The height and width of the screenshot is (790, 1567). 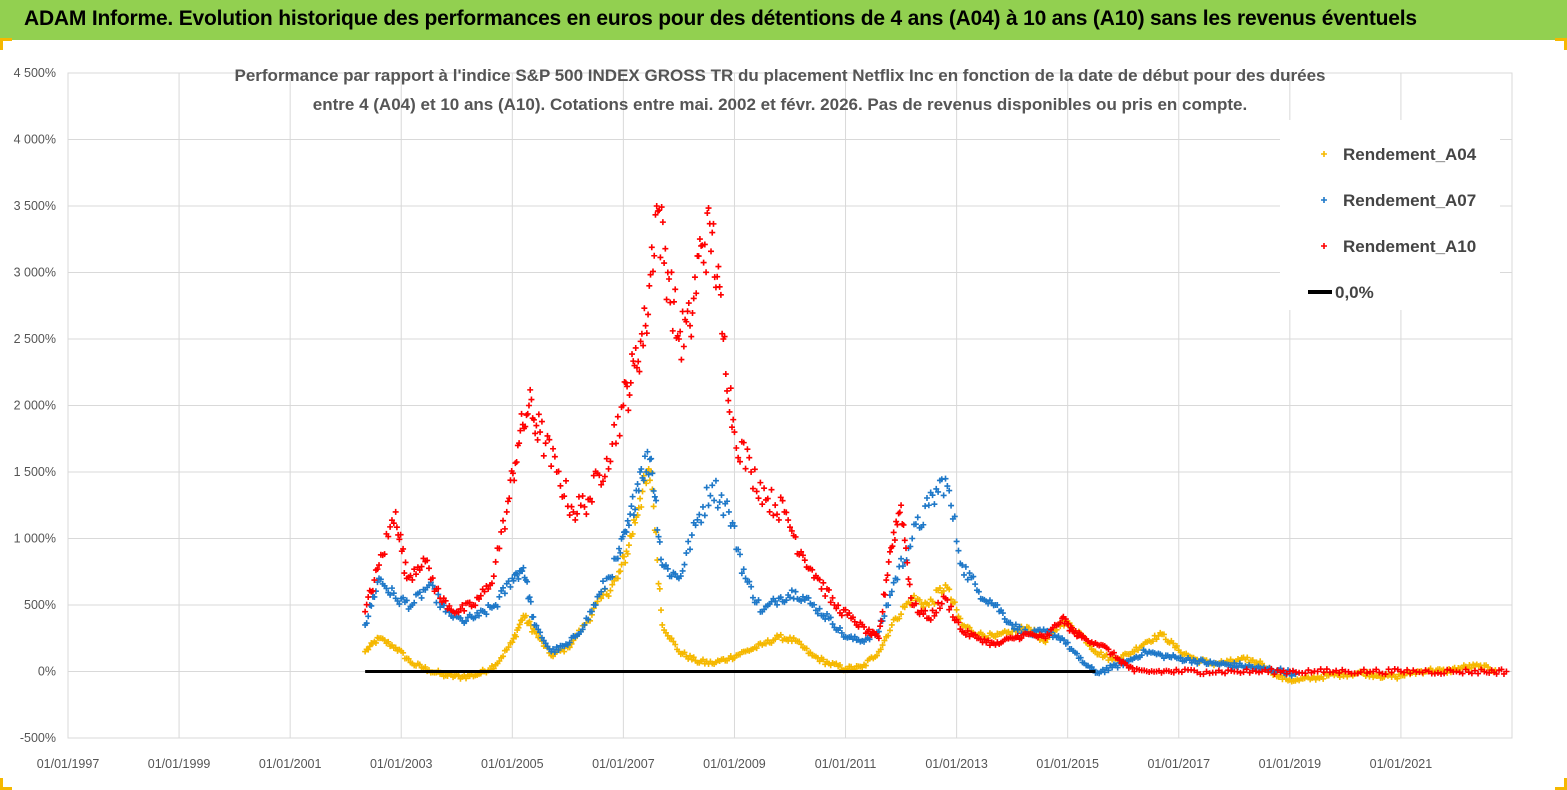 I want to click on corner-mark-top-right, so click(x=1561, y=44).